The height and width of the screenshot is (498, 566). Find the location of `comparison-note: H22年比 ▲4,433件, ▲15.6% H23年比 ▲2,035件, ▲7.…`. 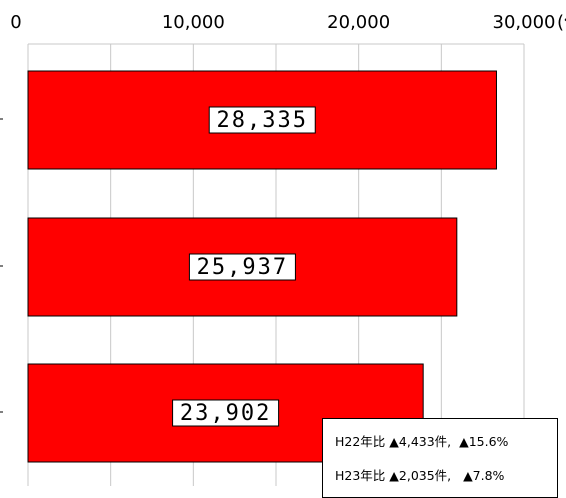

comparison-note: H22年比 ▲4,433件, ▲15.6% H23年比 ▲2,035件, ▲7.… is located at coordinates (440, 458).